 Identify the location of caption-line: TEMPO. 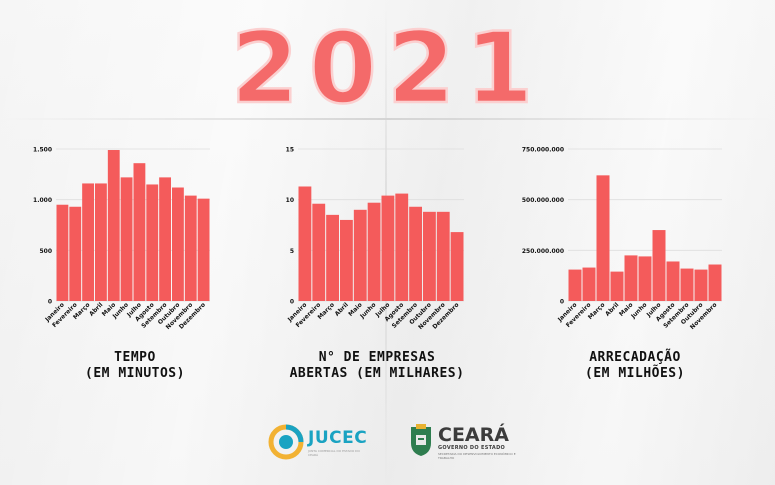
(135, 357).